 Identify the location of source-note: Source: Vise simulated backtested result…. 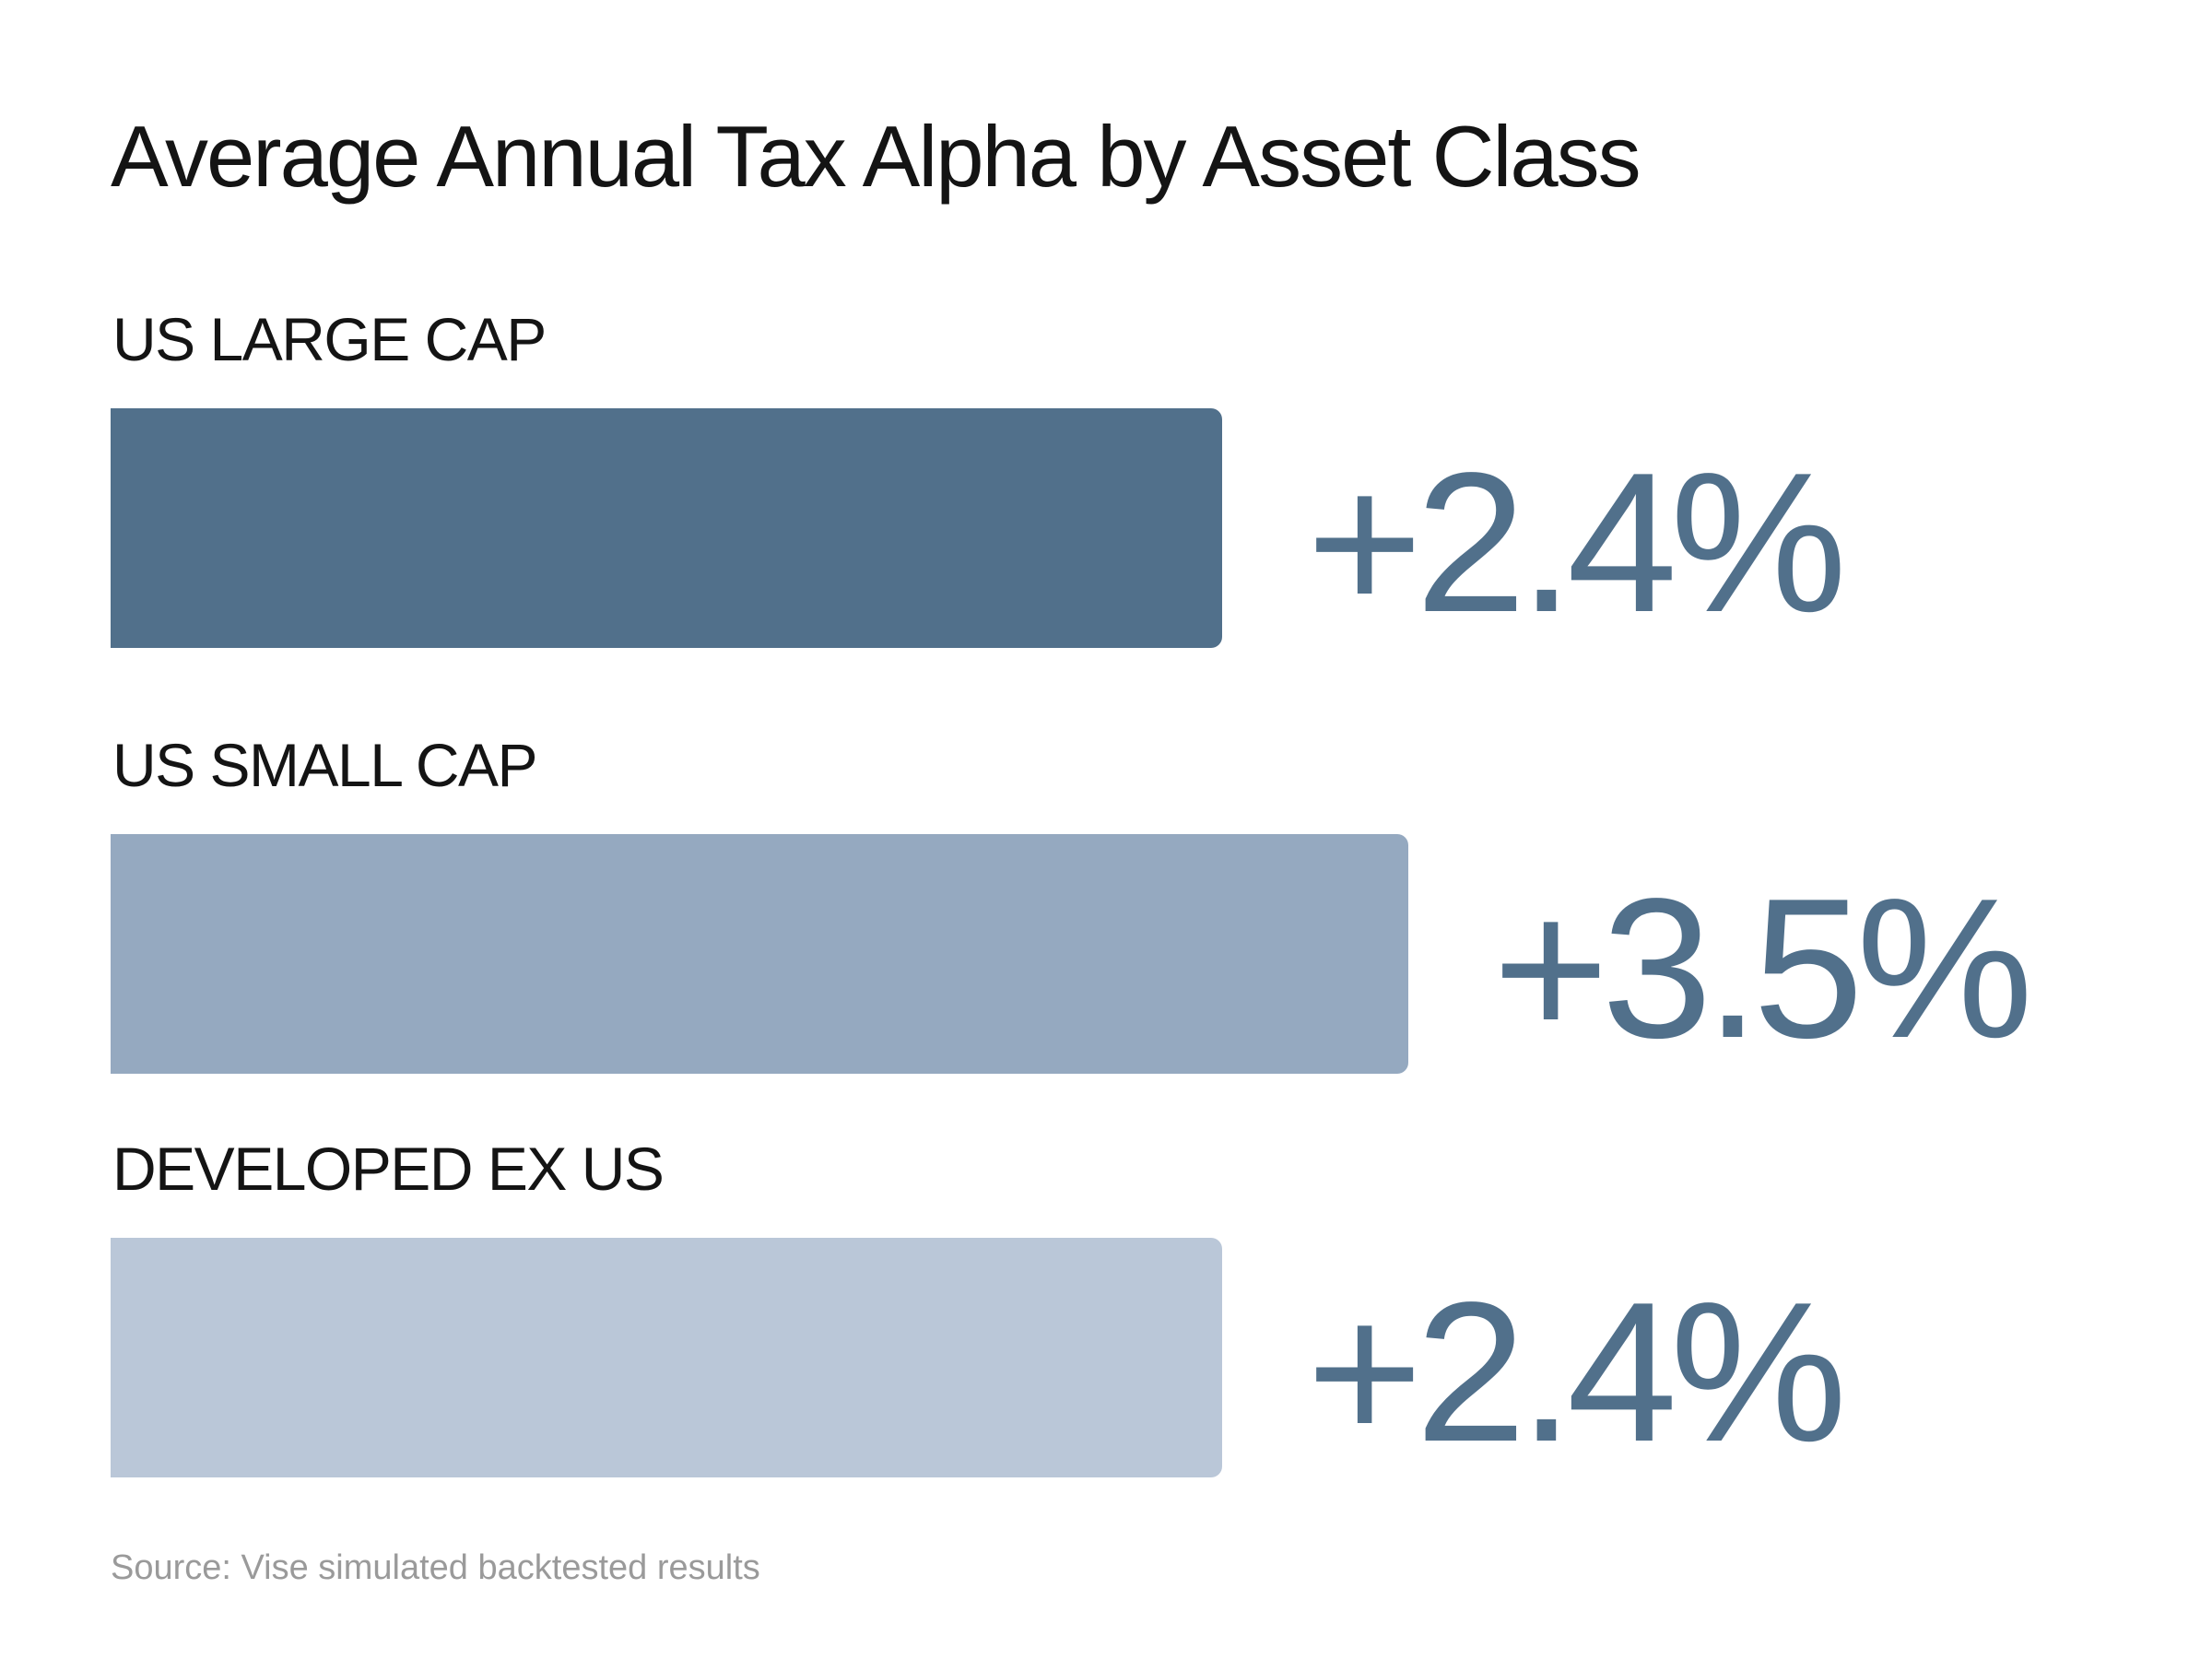
(435, 1567).